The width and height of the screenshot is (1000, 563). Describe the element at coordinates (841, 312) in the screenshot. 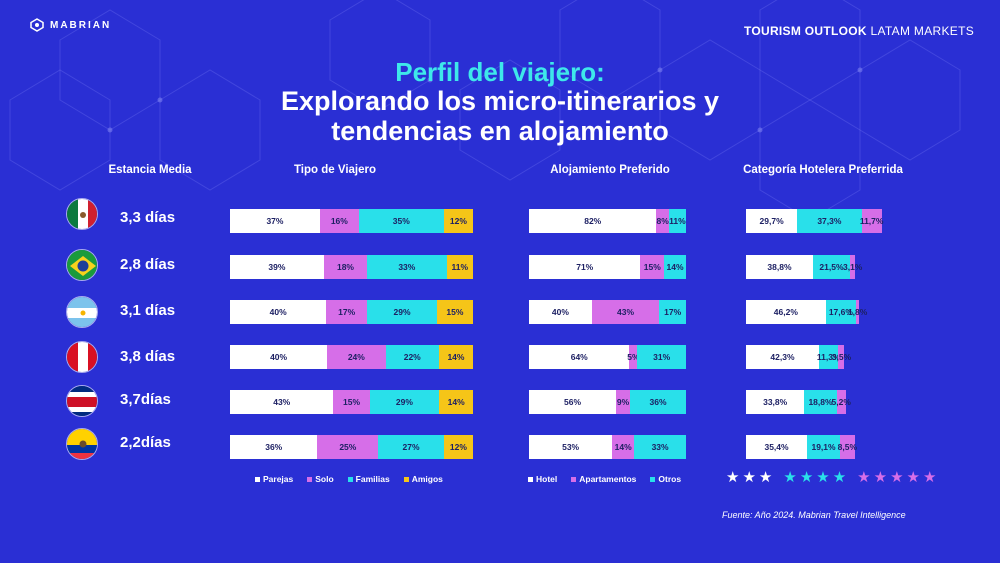

I see `bar-segment: 17,6%` at that location.